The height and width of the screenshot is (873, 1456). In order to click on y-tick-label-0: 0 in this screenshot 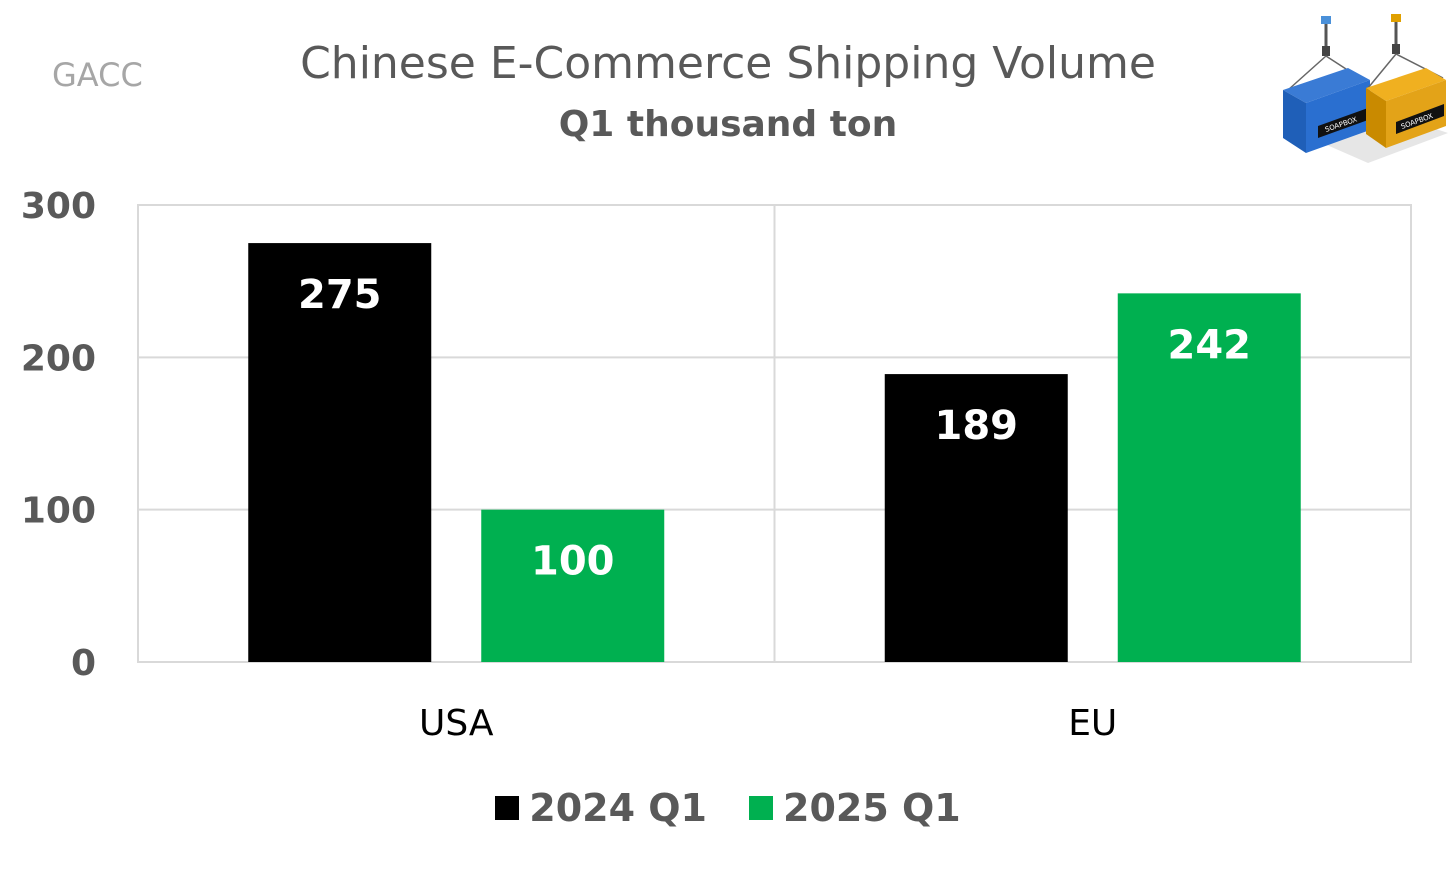, I will do `click(83, 663)`.